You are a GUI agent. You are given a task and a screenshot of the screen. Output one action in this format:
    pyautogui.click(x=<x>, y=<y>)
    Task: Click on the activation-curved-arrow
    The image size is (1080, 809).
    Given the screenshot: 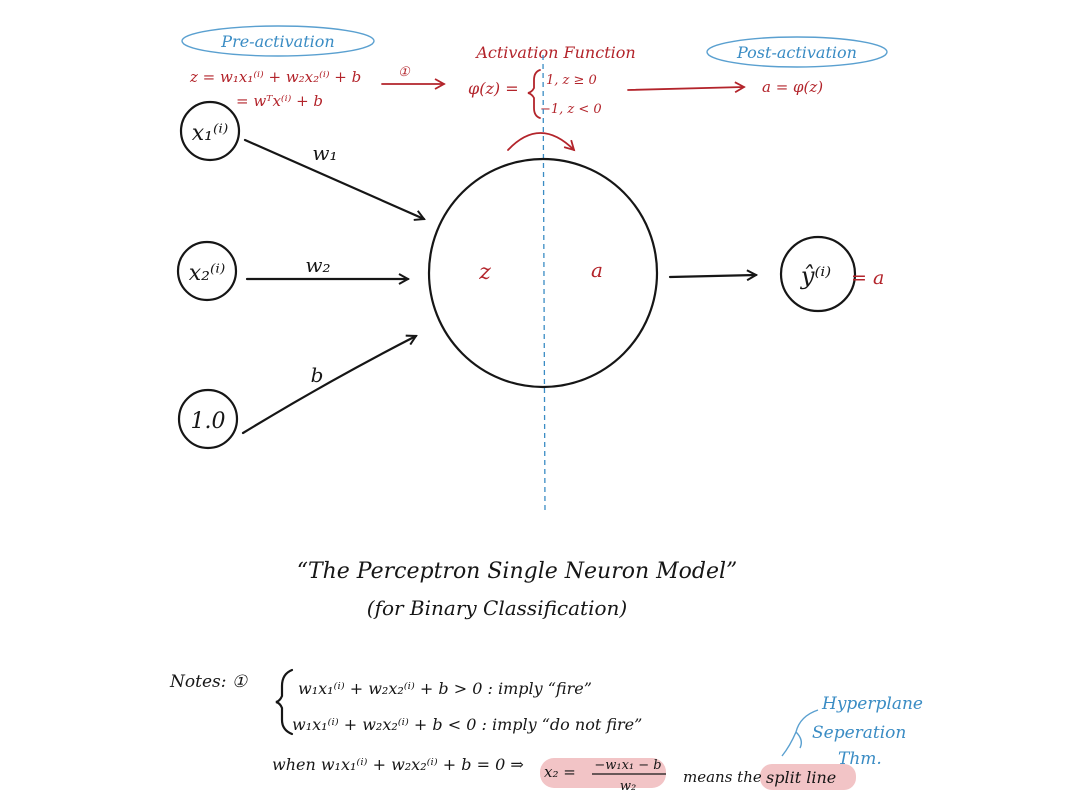 What is the action you would take?
    pyautogui.click(x=541, y=142)
    